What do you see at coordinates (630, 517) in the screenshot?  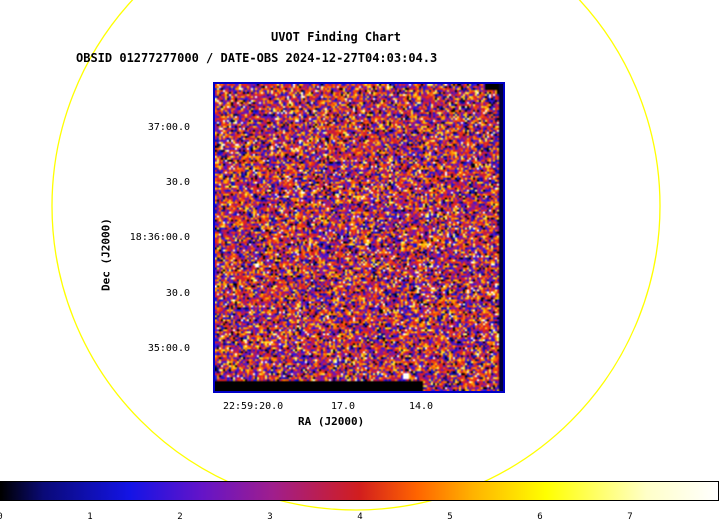 I see `colorbar-tick-label: 7` at bounding box center [630, 517].